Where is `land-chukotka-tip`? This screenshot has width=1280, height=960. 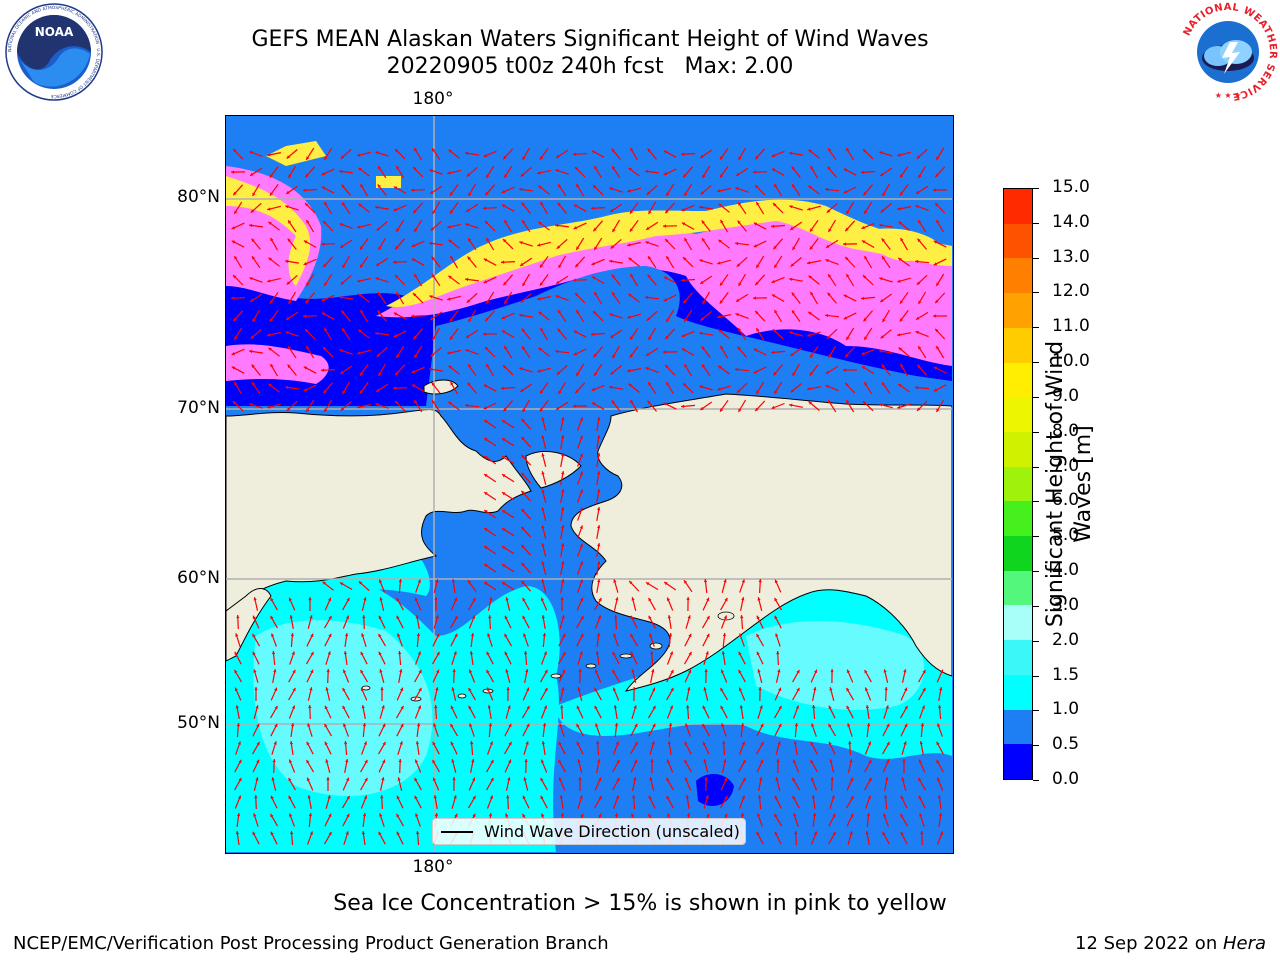 land-chukotka-tip is located at coordinates (553, 469).